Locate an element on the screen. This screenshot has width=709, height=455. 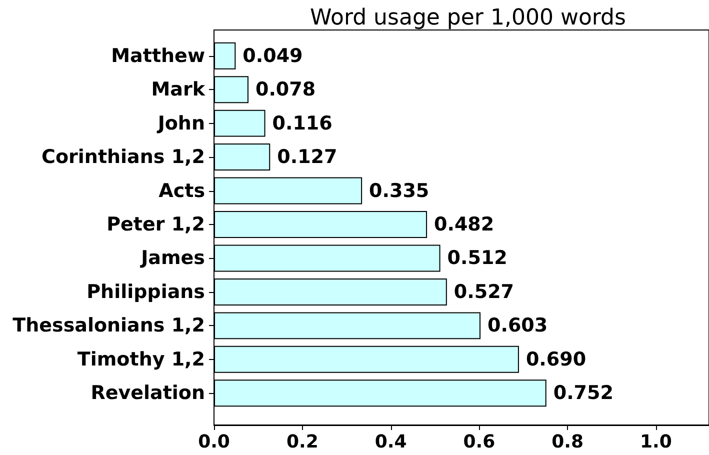
y-tick-label: James is located at coordinates (172, 258).